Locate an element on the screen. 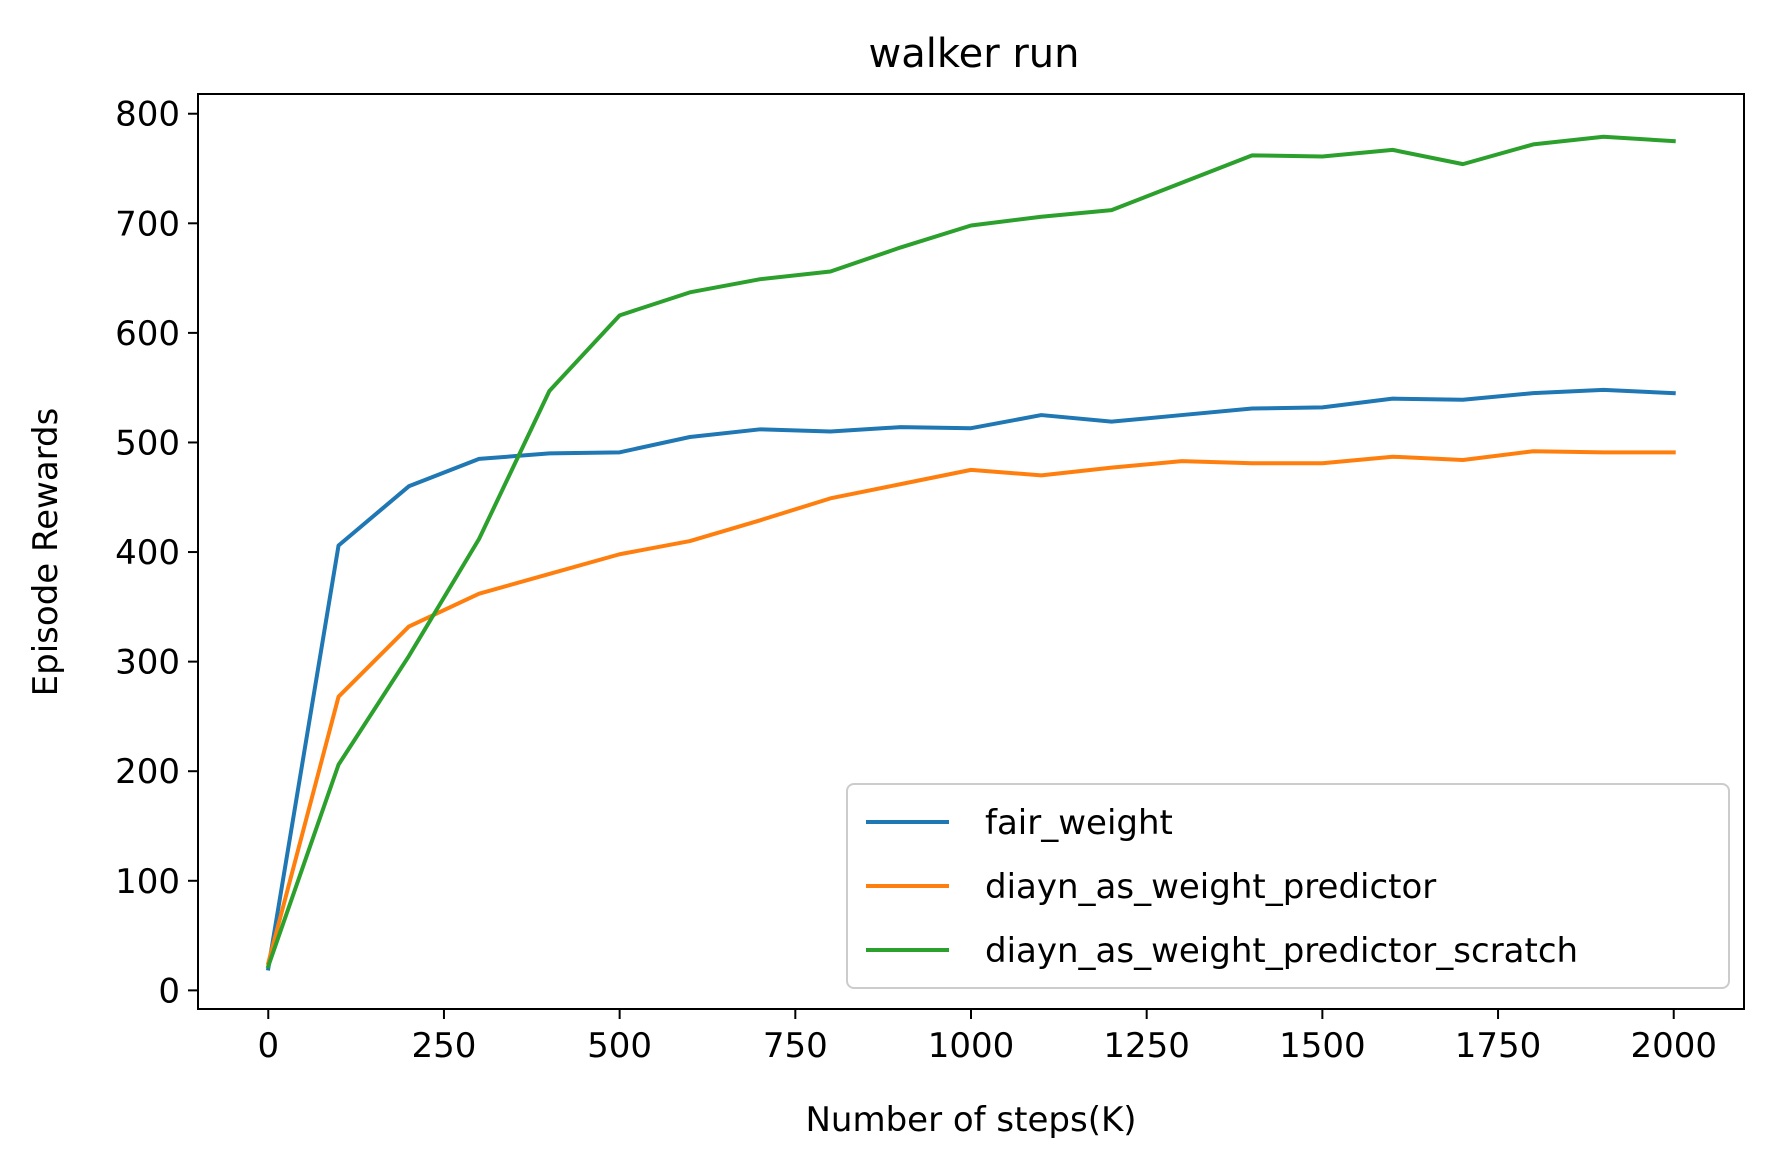 The image size is (1771, 1167). y-tick-label: 800 is located at coordinates (147, 115).